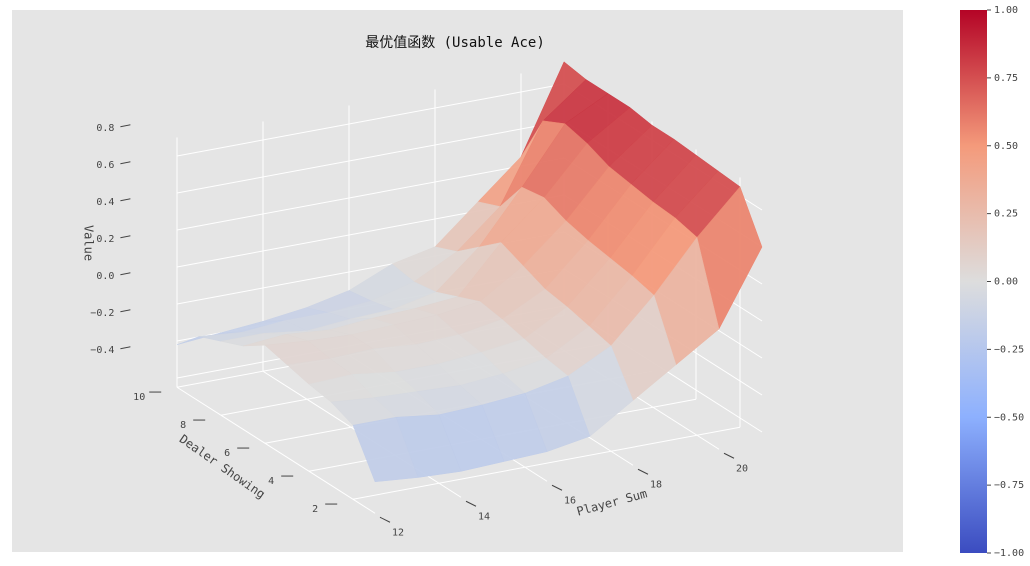 This screenshot has width=1030, height=566. I want to click on x-tick-label: 20, so click(742, 468).